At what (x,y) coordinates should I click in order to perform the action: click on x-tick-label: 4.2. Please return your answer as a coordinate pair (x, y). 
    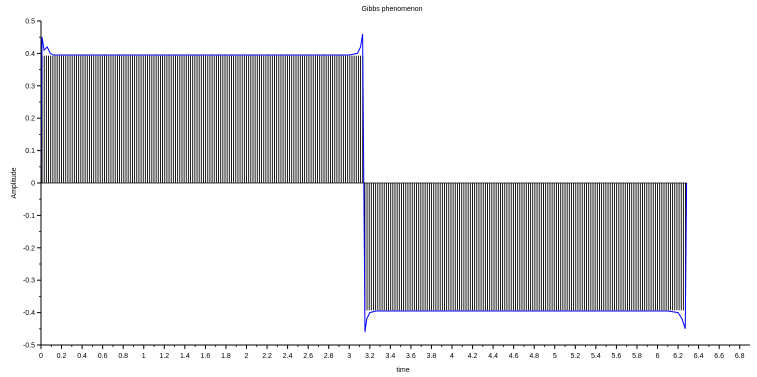
    Looking at the image, I should click on (473, 356).